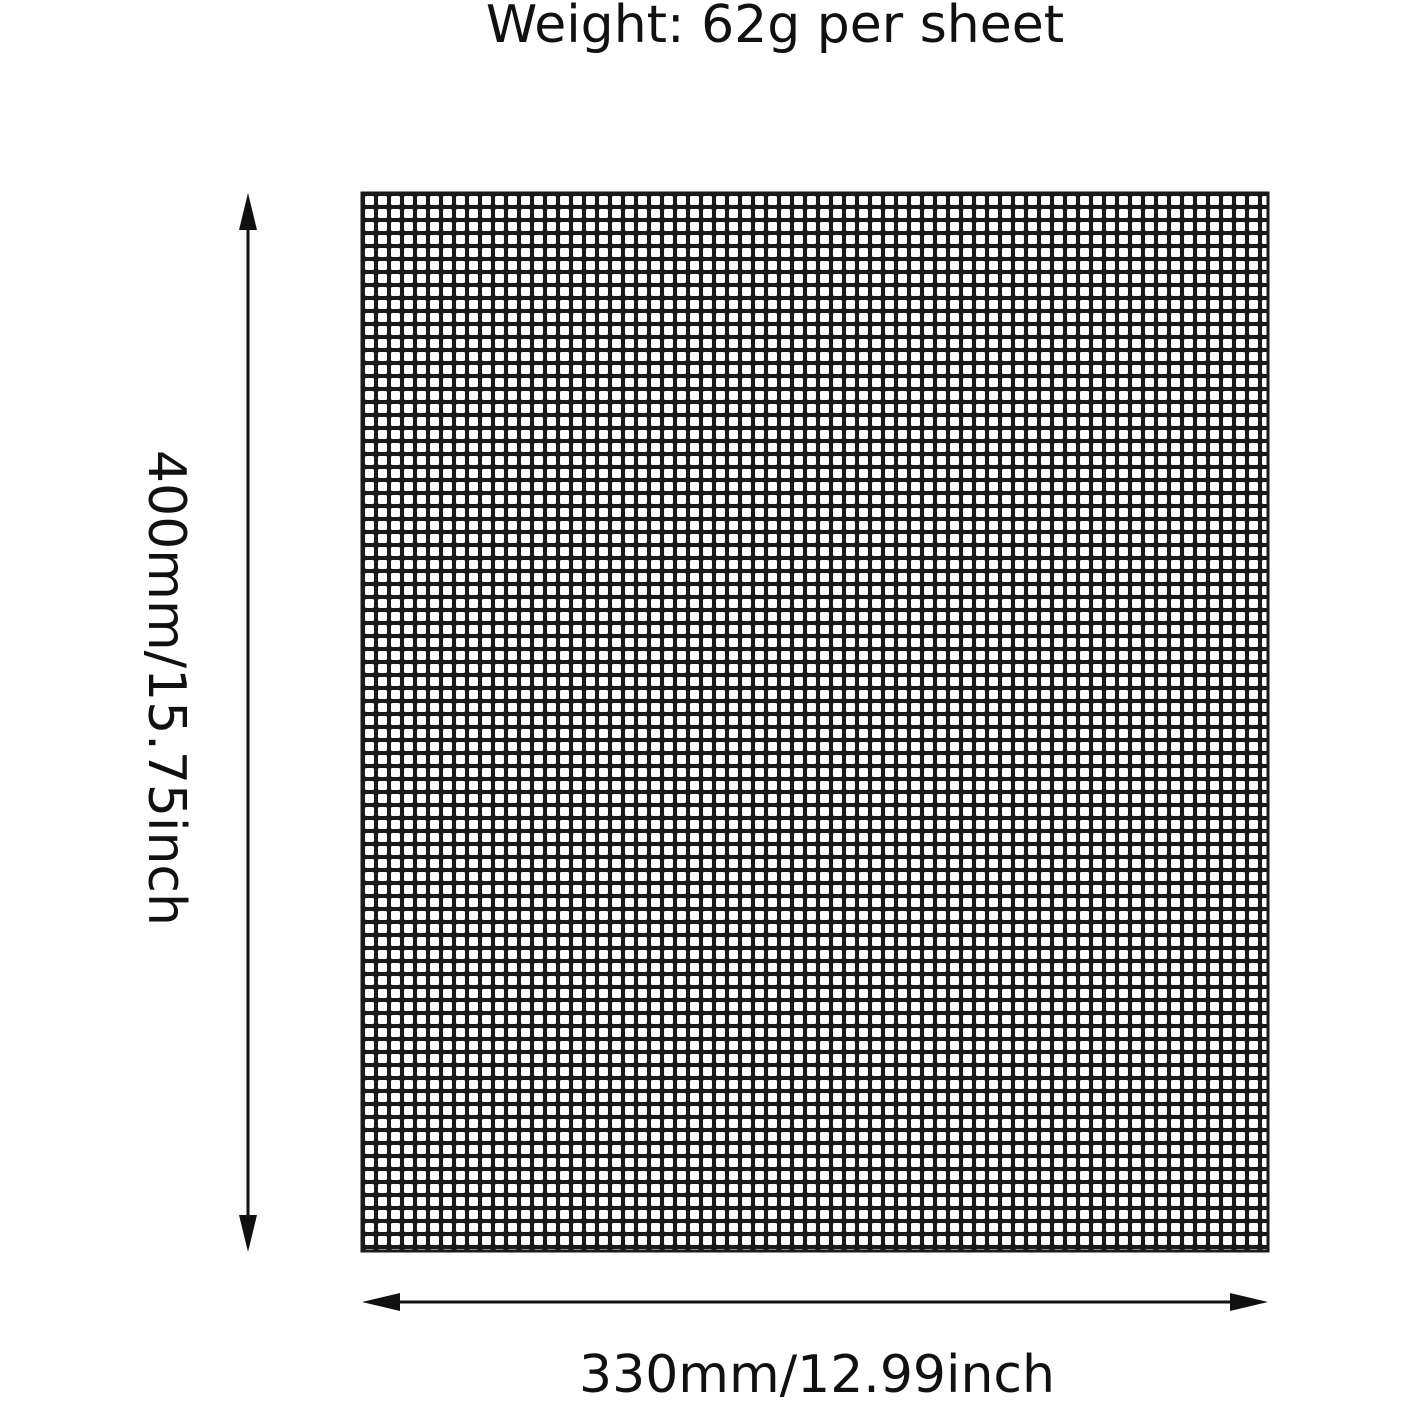 The image size is (1406, 1410). Describe the element at coordinates (166, 688) in the screenshot. I see `height-label: 400mm/15.75inch` at that location.